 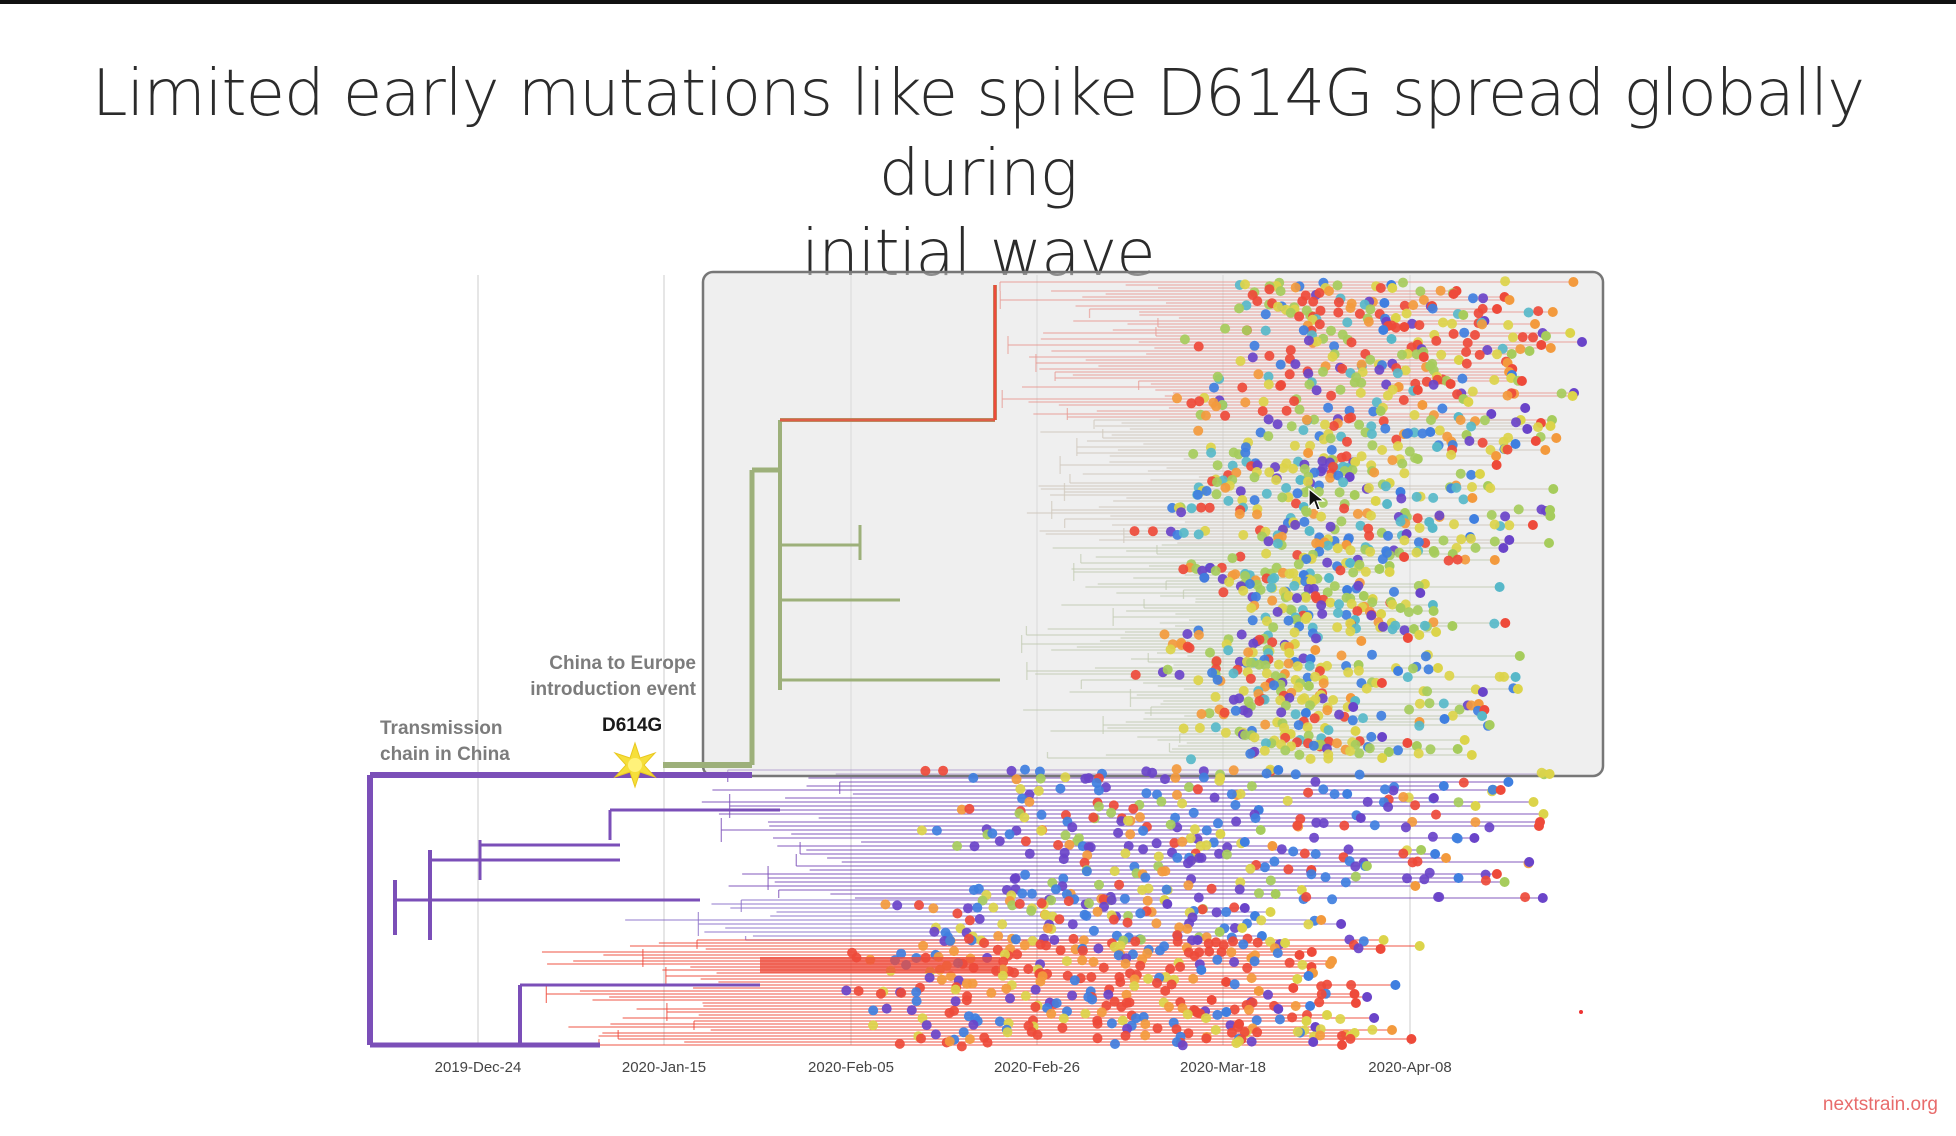 I want to click on axis-tick-label: 2020-Feb-05, so click(x=851, y=1067).